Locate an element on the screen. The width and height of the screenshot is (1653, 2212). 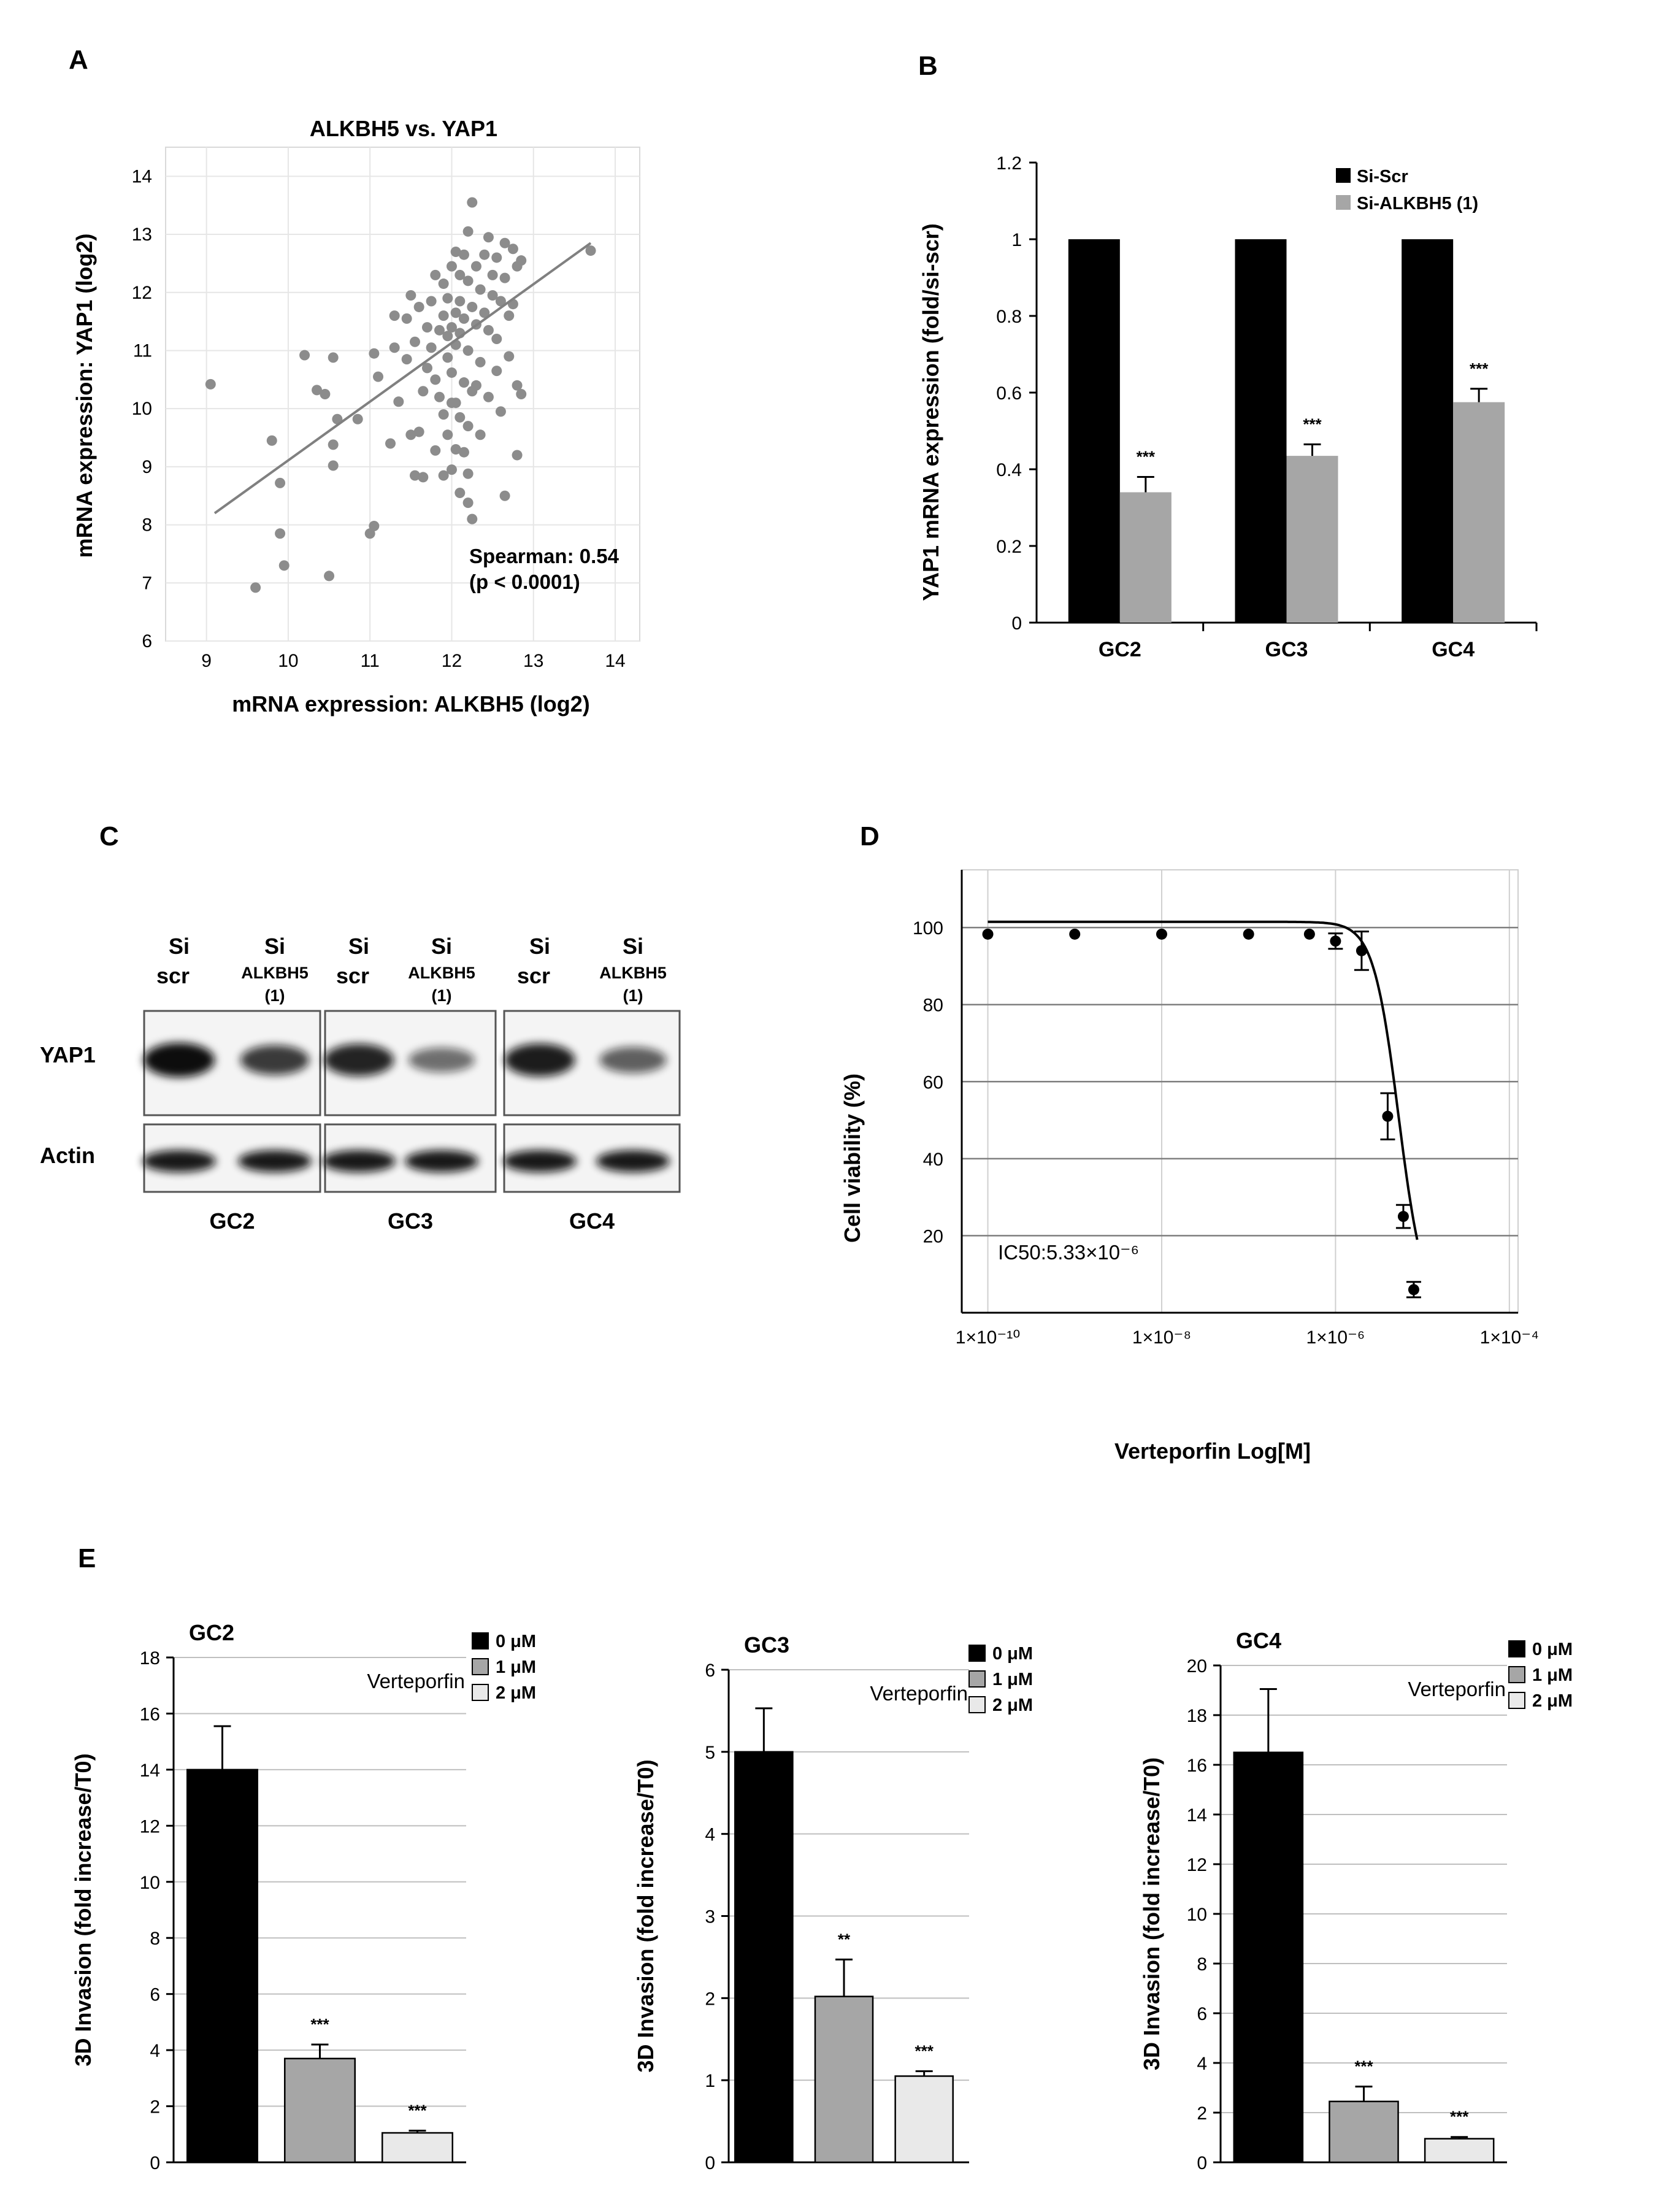
y-axis-label-d: Cell viability (%) is located at coordinates (852, 1158).